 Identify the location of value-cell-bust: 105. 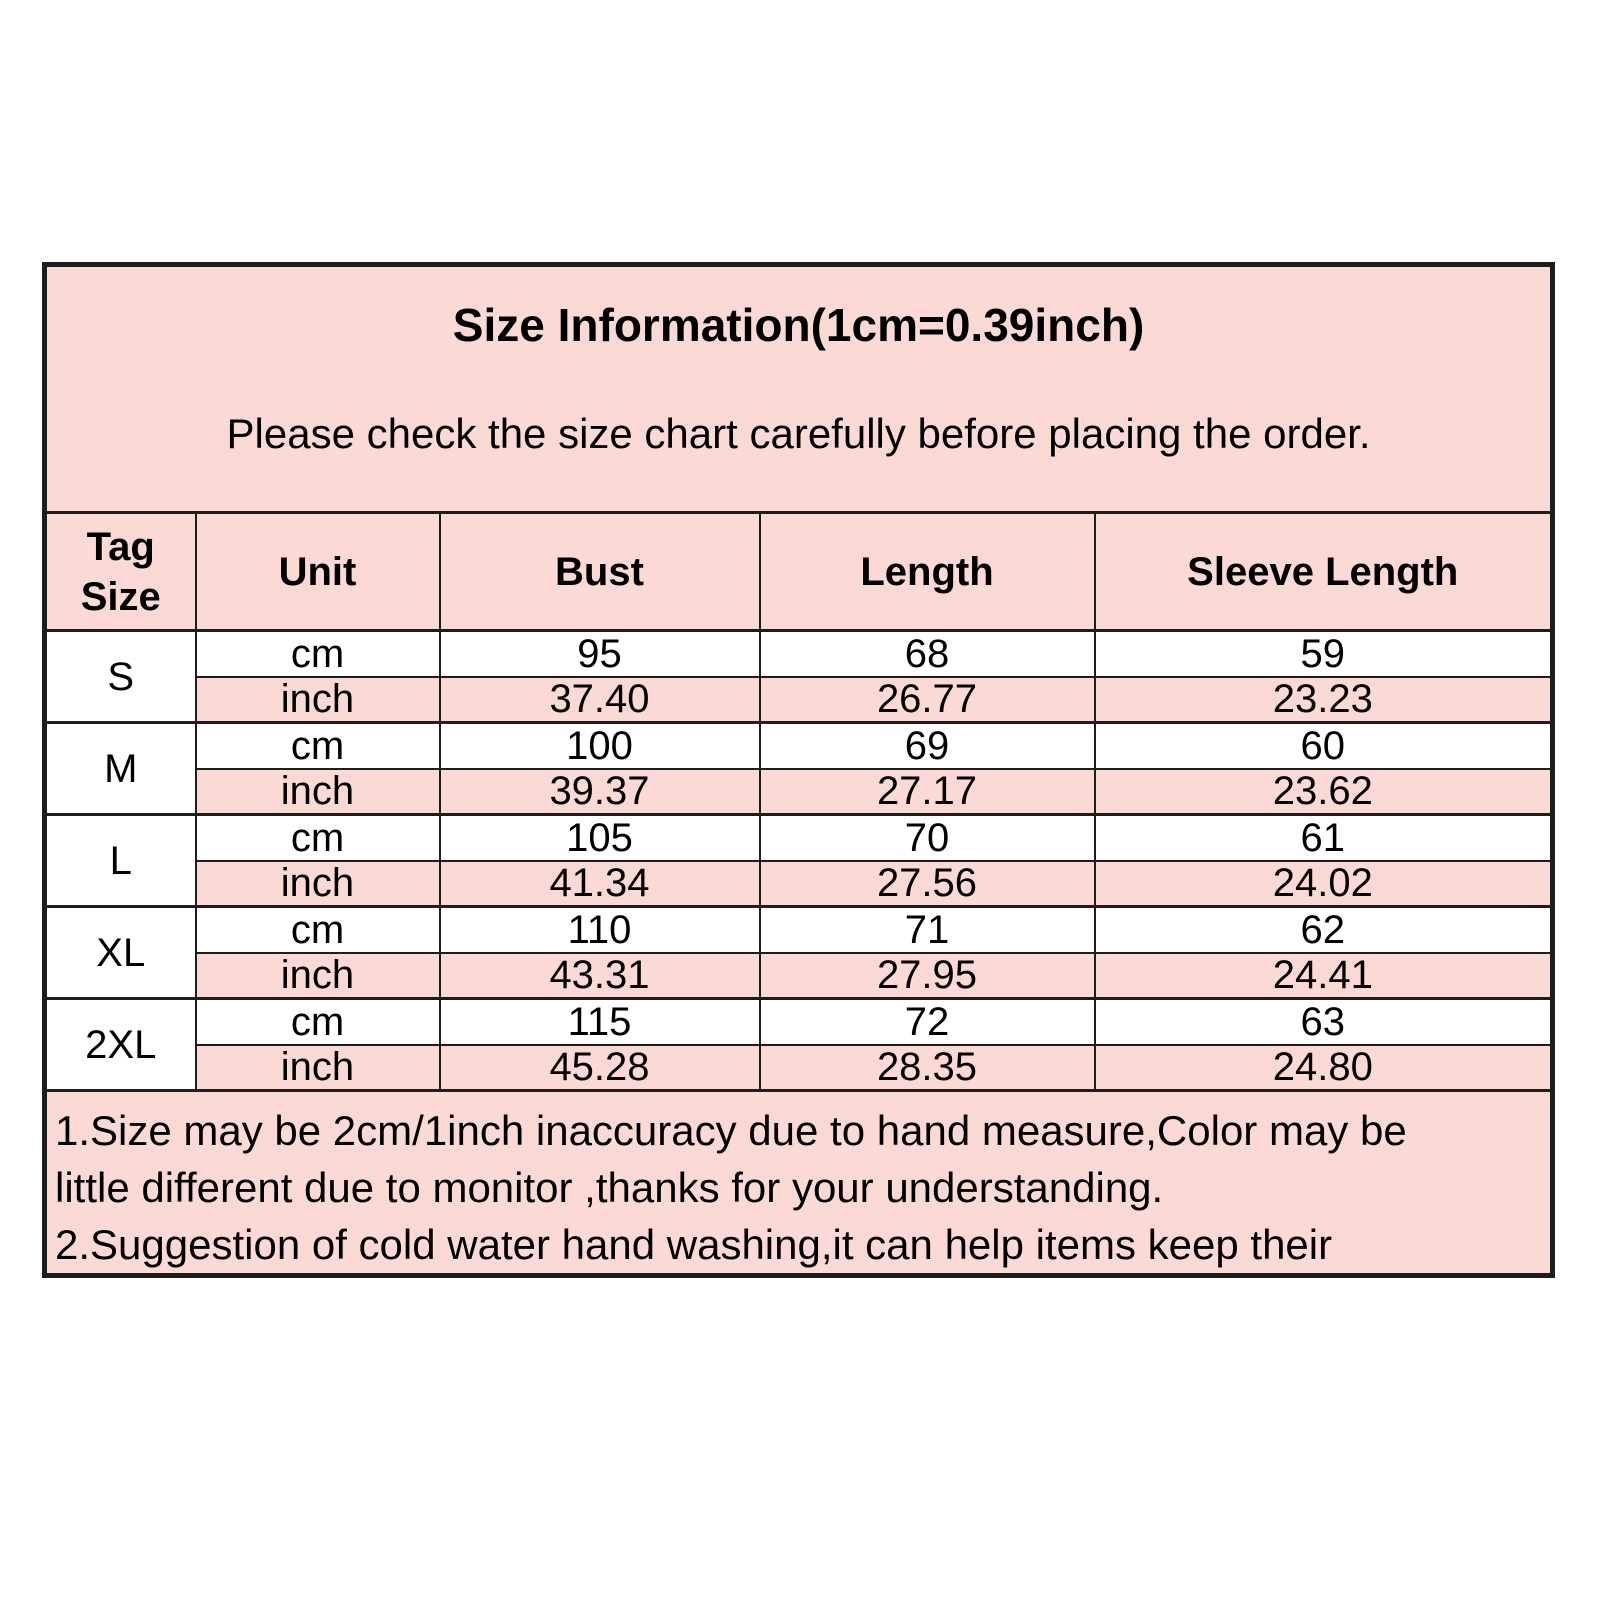
(599, 837).